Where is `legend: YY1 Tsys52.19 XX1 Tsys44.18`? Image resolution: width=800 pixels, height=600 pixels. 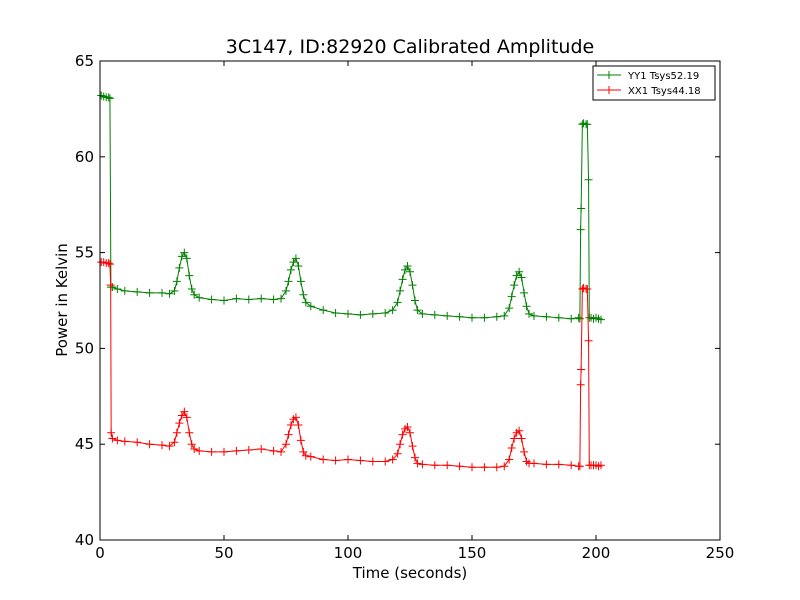
legend: YY1 Tsys52.19 XX1 Tsys44.18 is located at coordinates (654, 83).